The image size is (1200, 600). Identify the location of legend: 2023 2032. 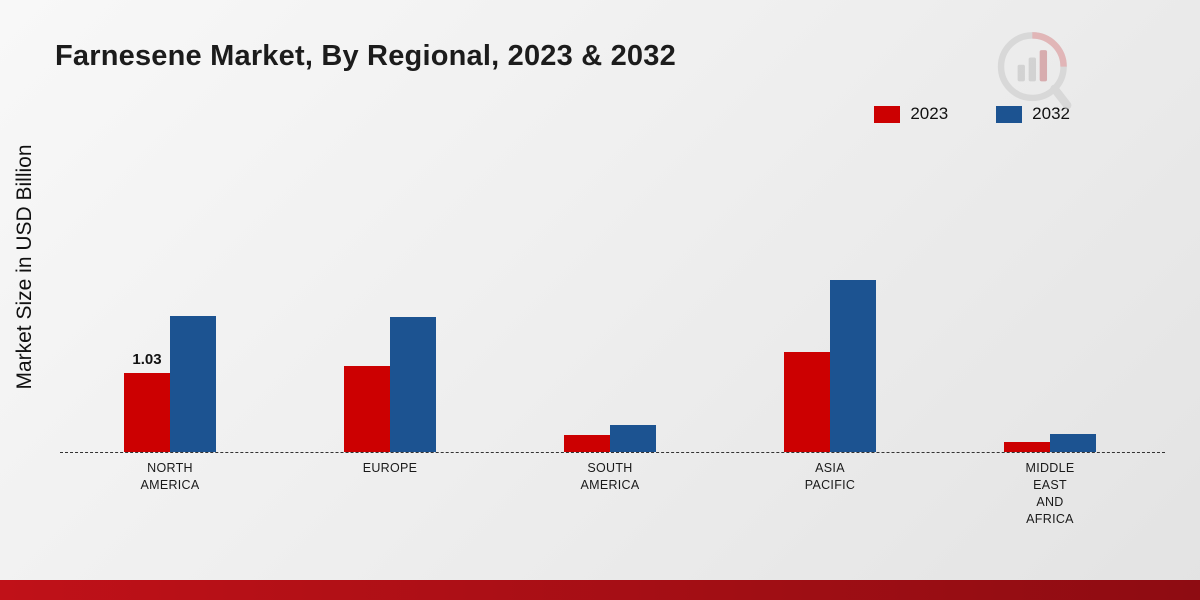
(972, 114).